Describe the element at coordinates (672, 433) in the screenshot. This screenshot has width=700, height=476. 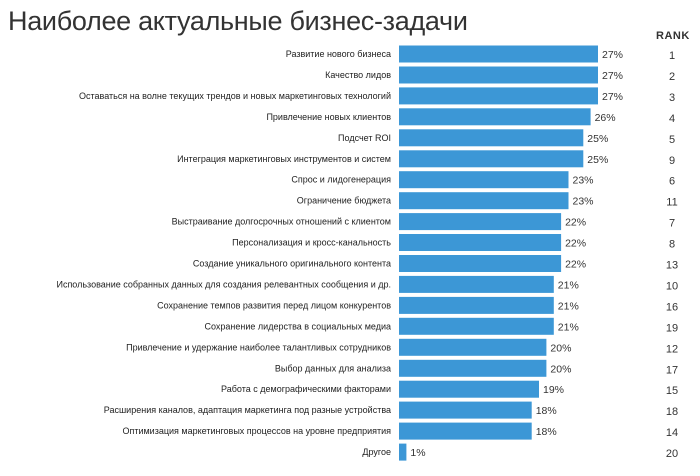
I see `rank-value: 14` at that location.